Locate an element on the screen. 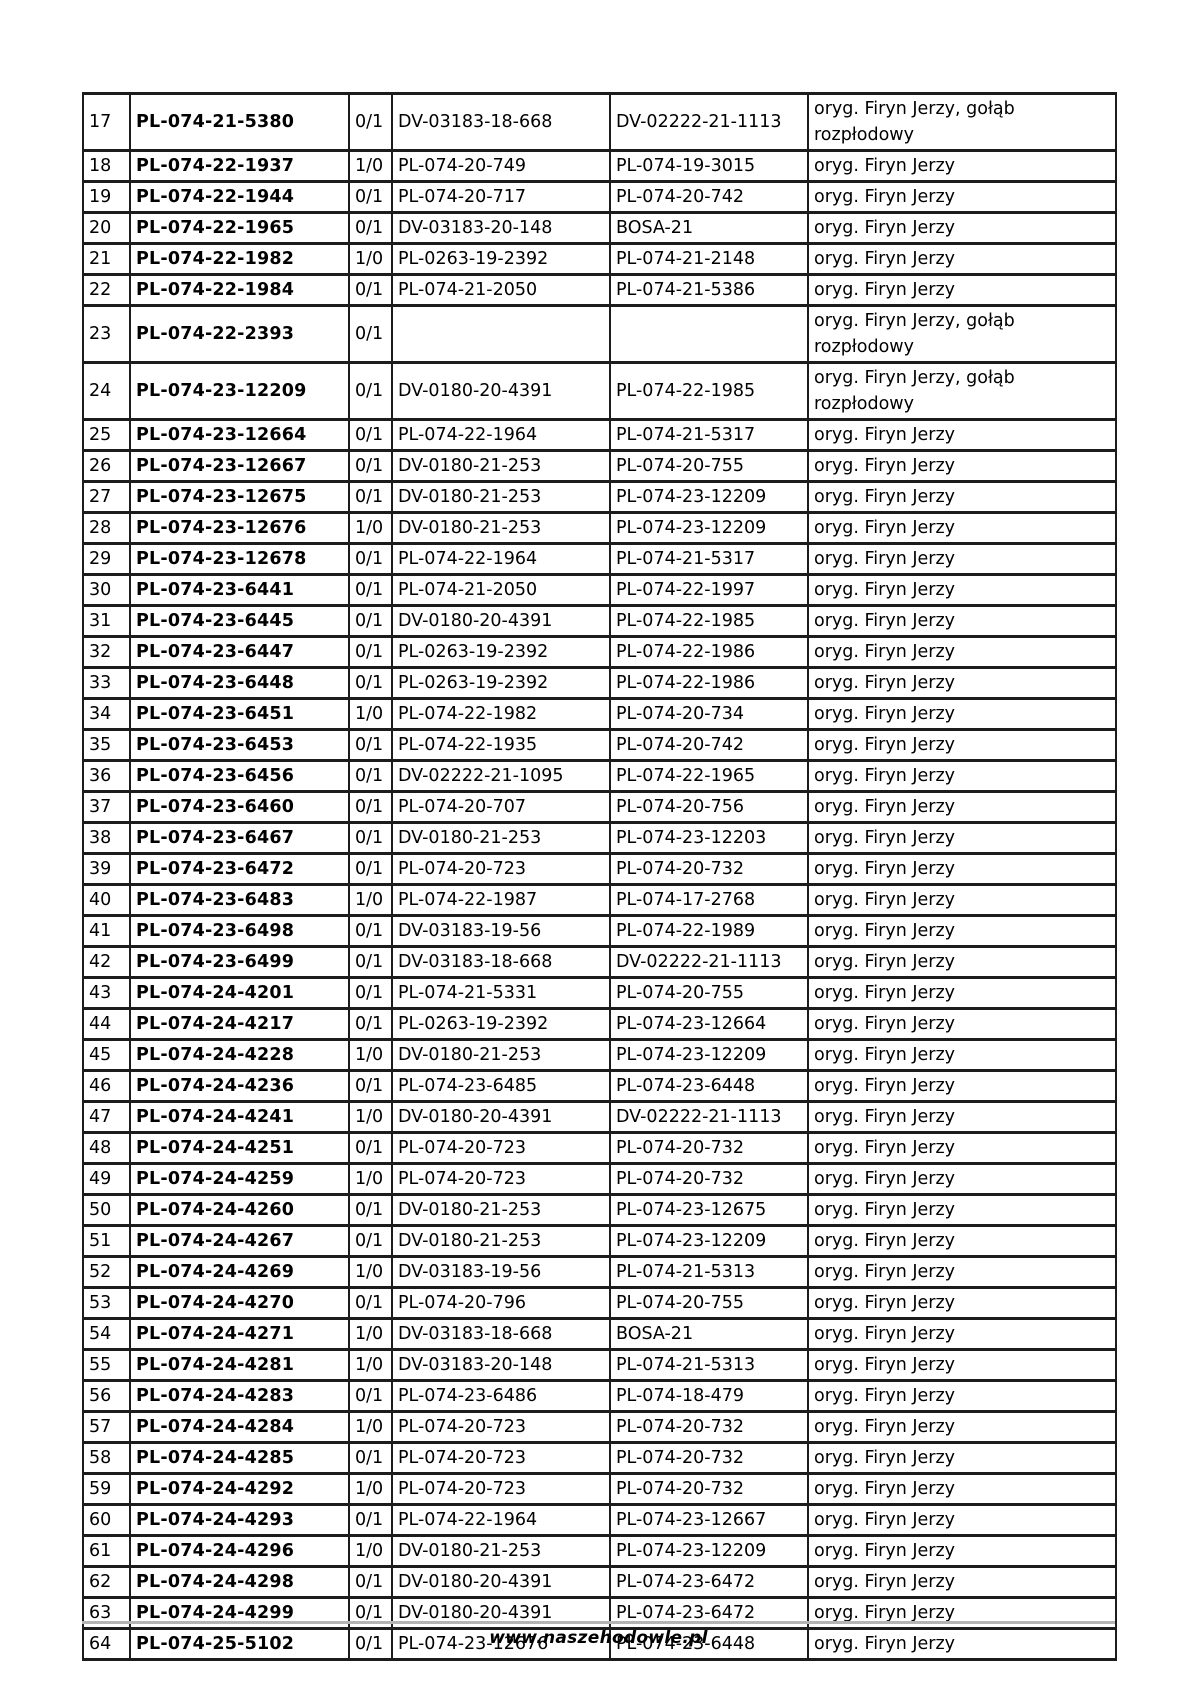 This screenshot has height=1697, width=1200. cell-row-number: 38 is located at coordinates (106, 838).